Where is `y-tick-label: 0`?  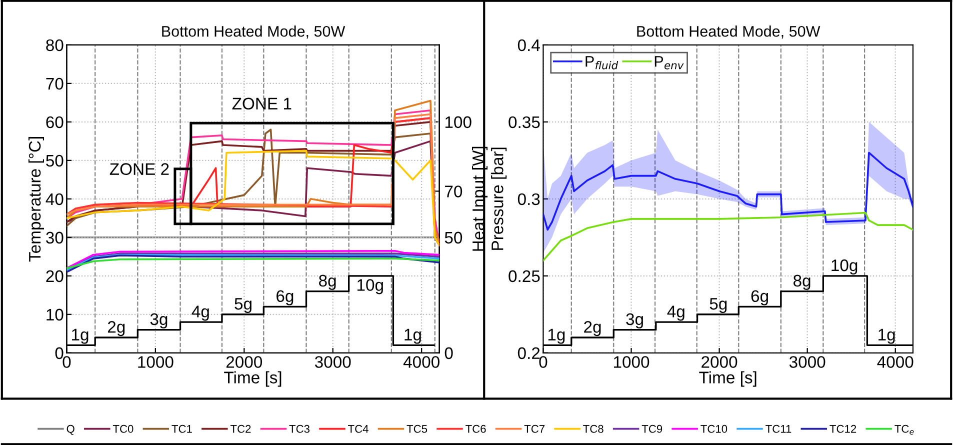
y-tick-label: 0 is located at coordinates (59, 353).